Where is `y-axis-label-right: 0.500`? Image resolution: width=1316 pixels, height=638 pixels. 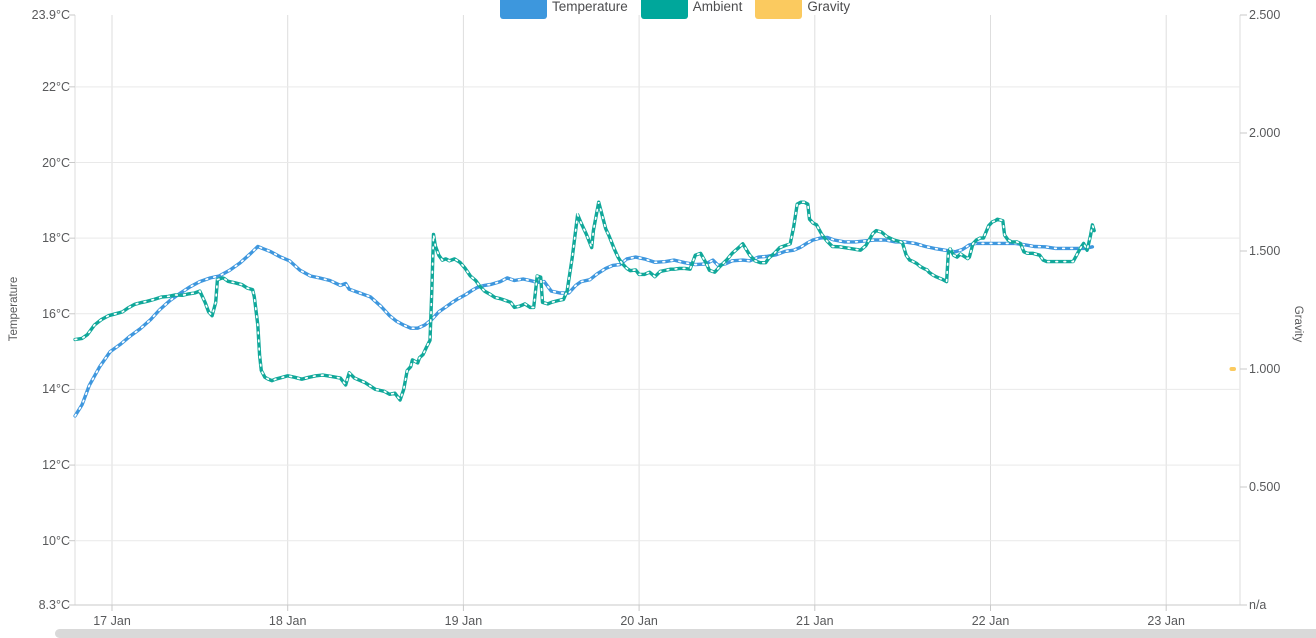
y-axis-label-right: 0.500 is located at coordinates (1265, 487).